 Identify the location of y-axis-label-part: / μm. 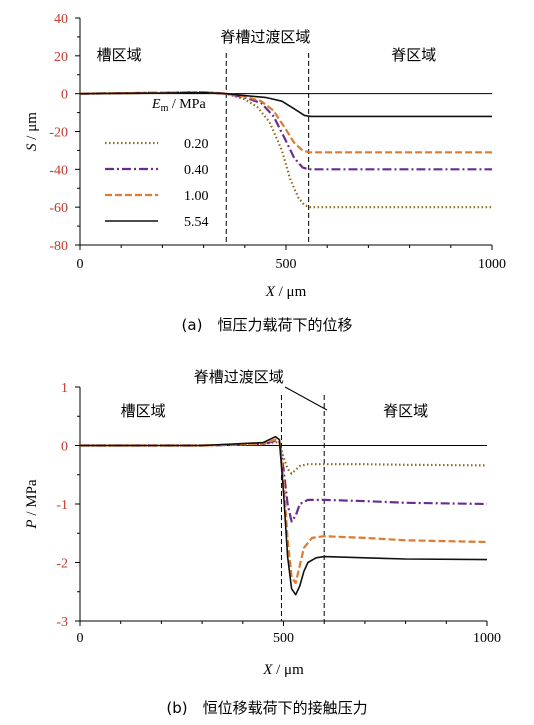
(32, 128).